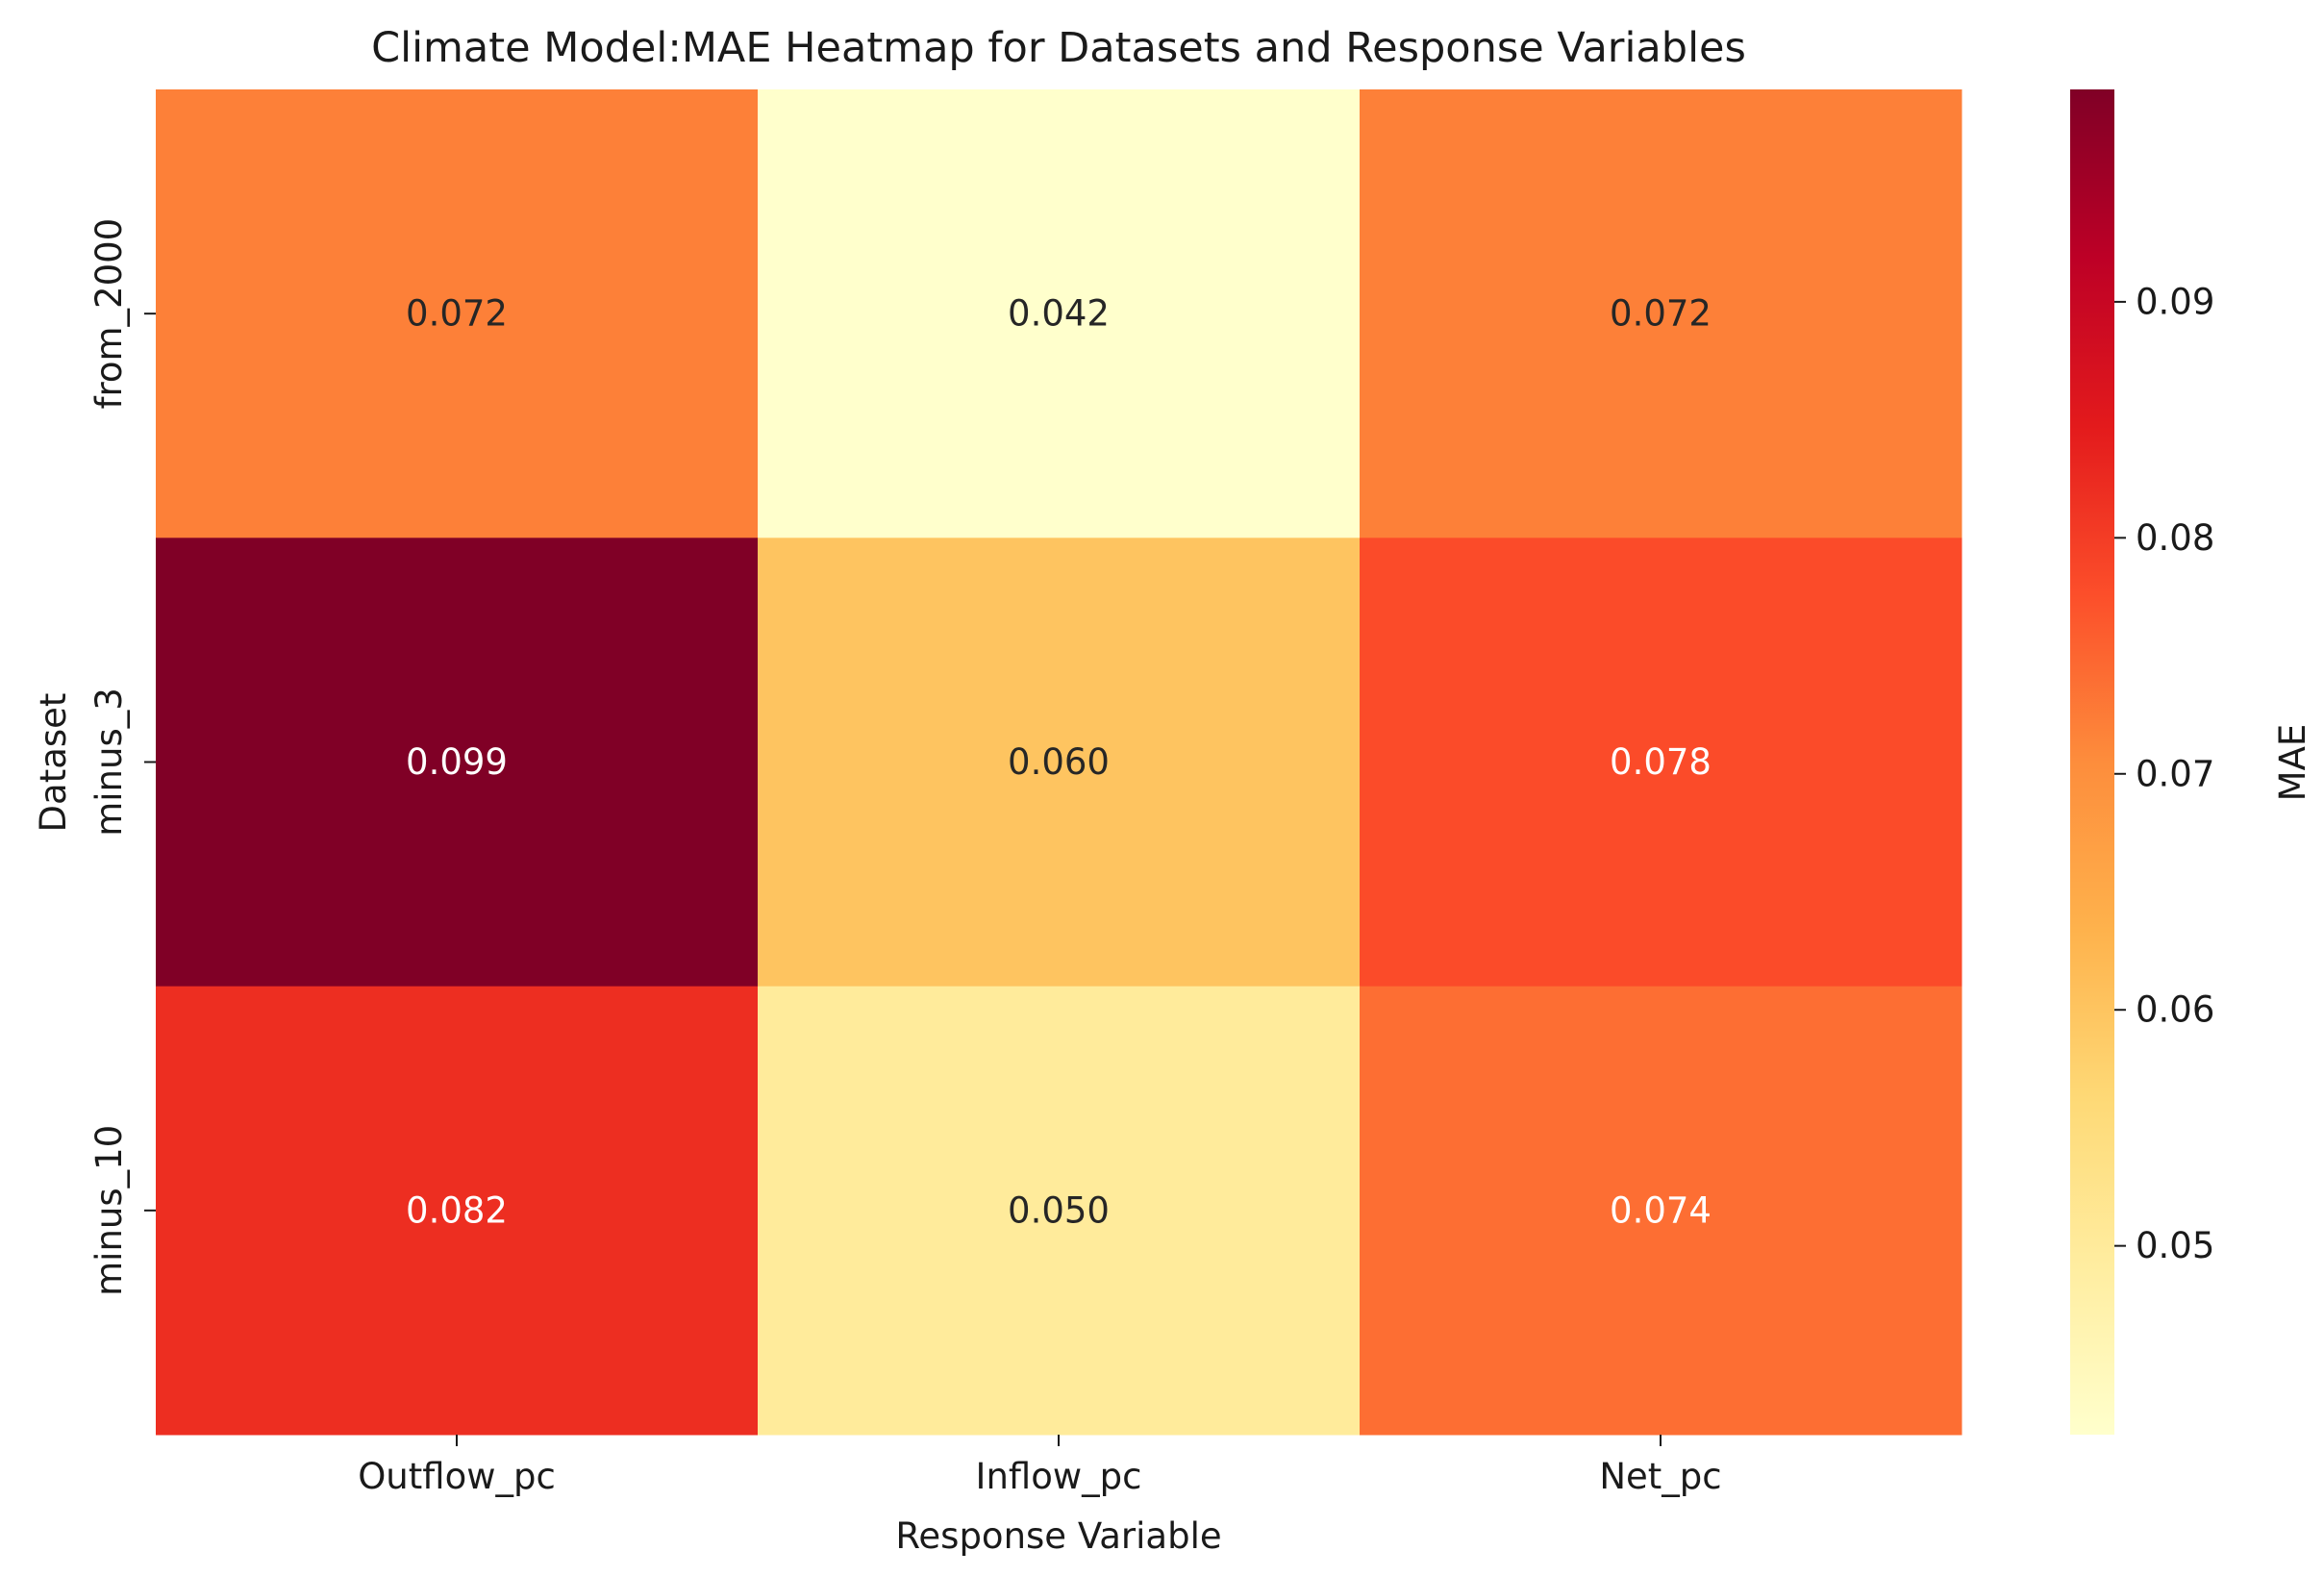 The height and width of the screenshot is (1576, 2324). Describe the element at coordinates (109, 763) in the screenshot. I see `y-tick-label: minus_3` at that location.